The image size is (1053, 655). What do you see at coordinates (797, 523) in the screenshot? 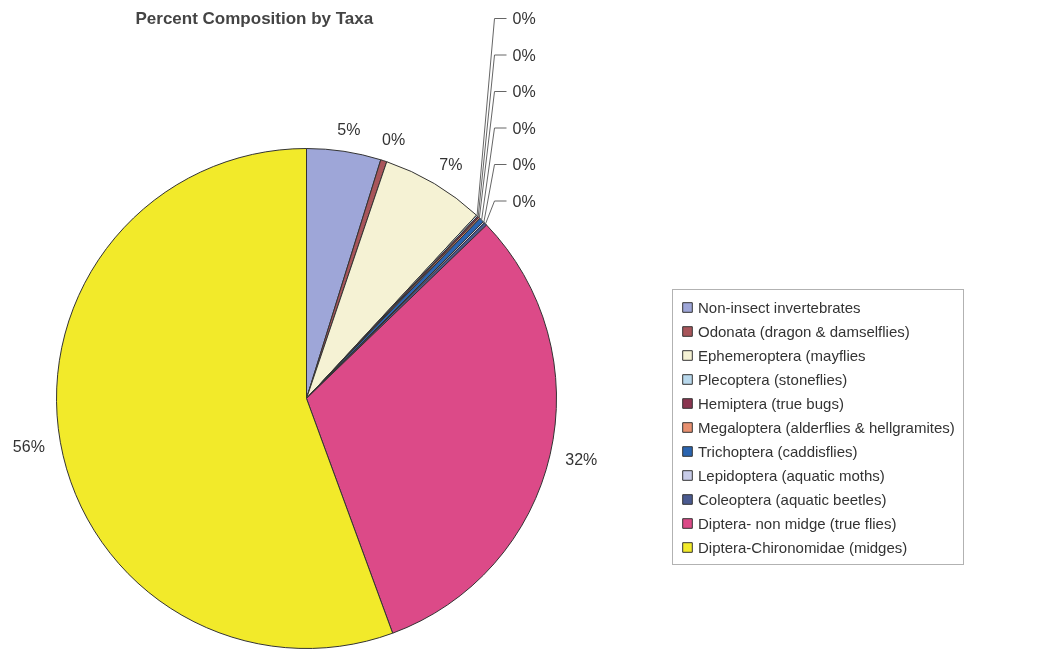
I see `legend-label: Diptera- non midge (true flies)` at bounding box center [797, 523].